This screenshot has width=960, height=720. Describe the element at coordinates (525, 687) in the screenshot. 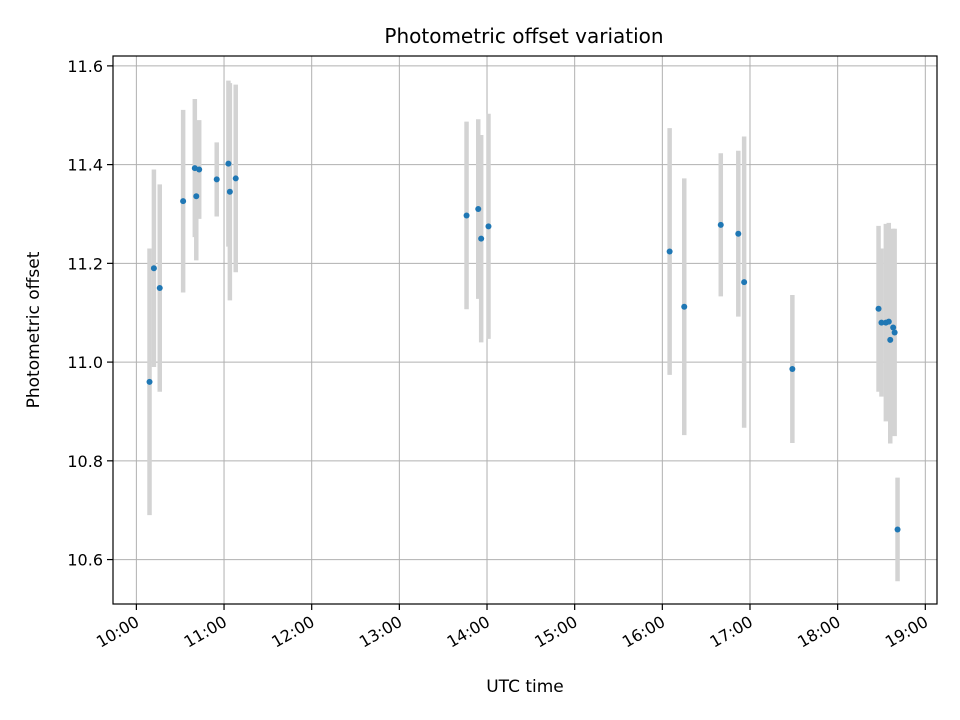

I see `x-axis-title: UTC time` at that location.